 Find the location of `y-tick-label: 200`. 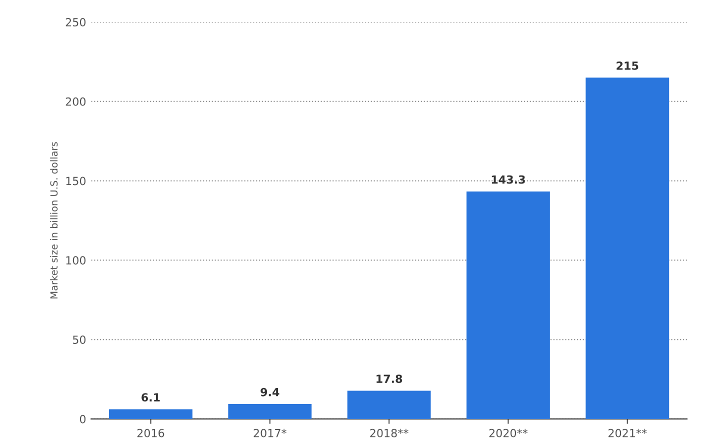

y-tick-label: 200 is located at coordinates (76, 101).